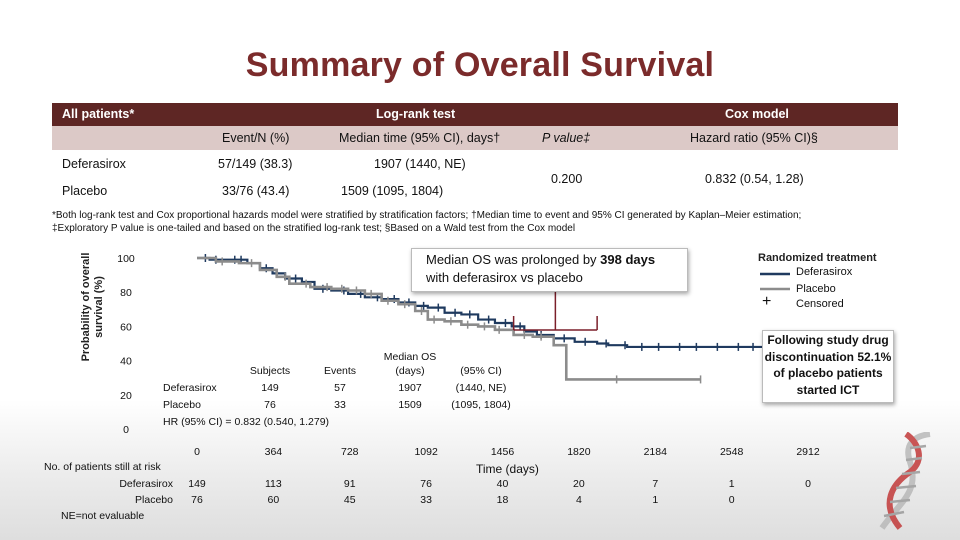 The width and height of the screenshot is (960, 540). I want to click on inset-hr-line: HR (95% CI) = 0.832 (0.540, 1.279), so click(246, 422).